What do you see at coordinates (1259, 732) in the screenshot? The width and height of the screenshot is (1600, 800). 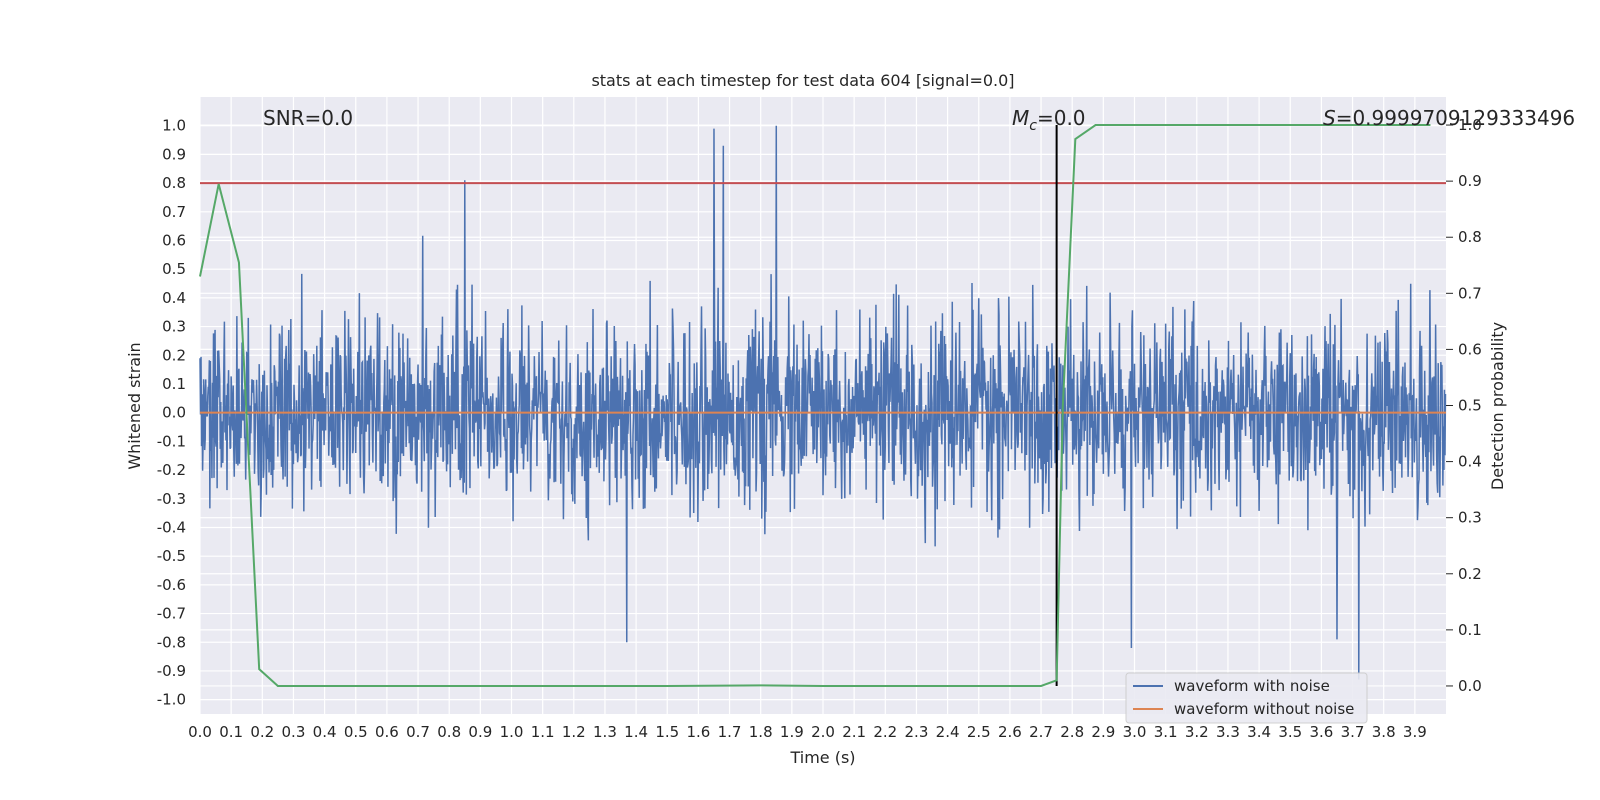 I see `x-tick-label: 3.4` at bounding box center [1259, 732].